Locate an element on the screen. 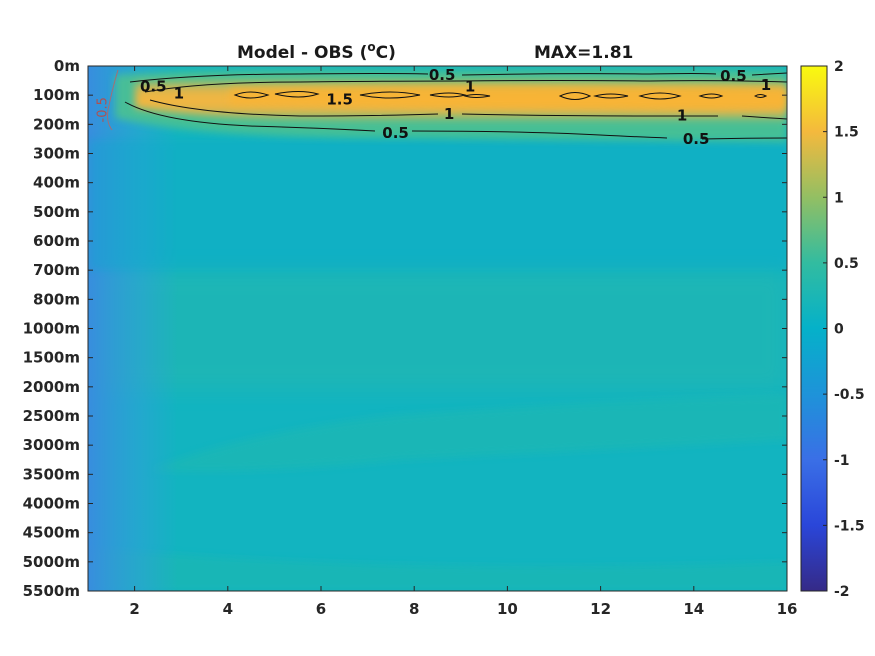 The width and height of the screenshot is (875, 656). contour-1.5-islands is located at coordinates (500, 95).